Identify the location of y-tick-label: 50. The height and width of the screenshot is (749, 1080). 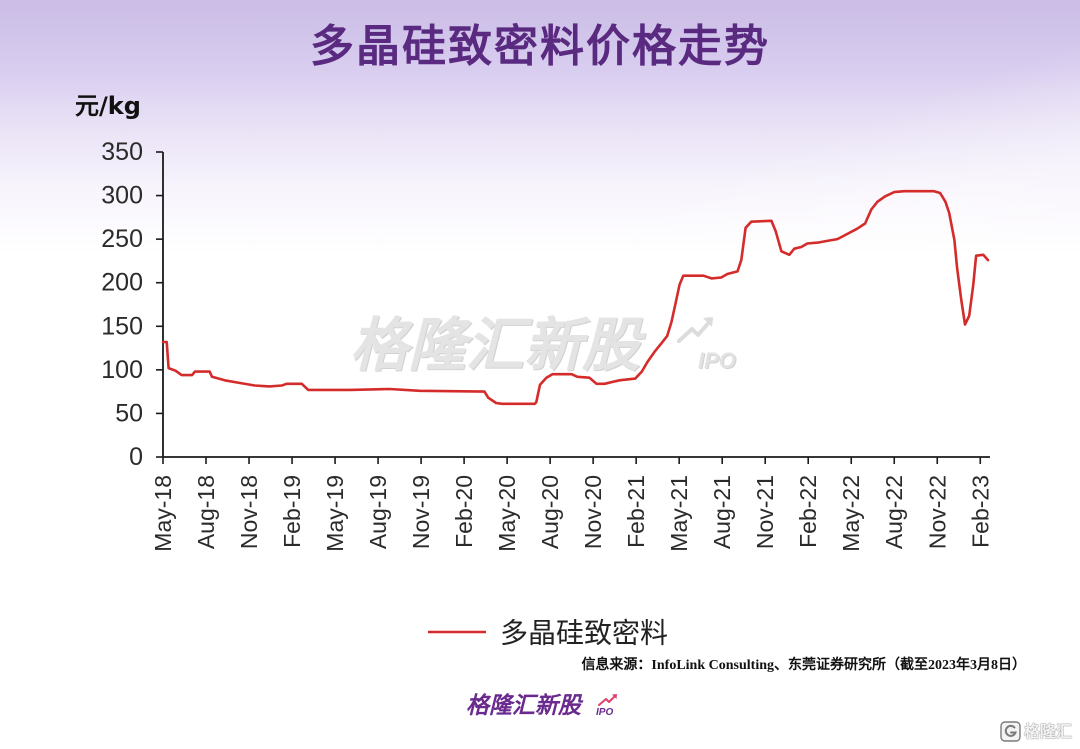
(129, 413).